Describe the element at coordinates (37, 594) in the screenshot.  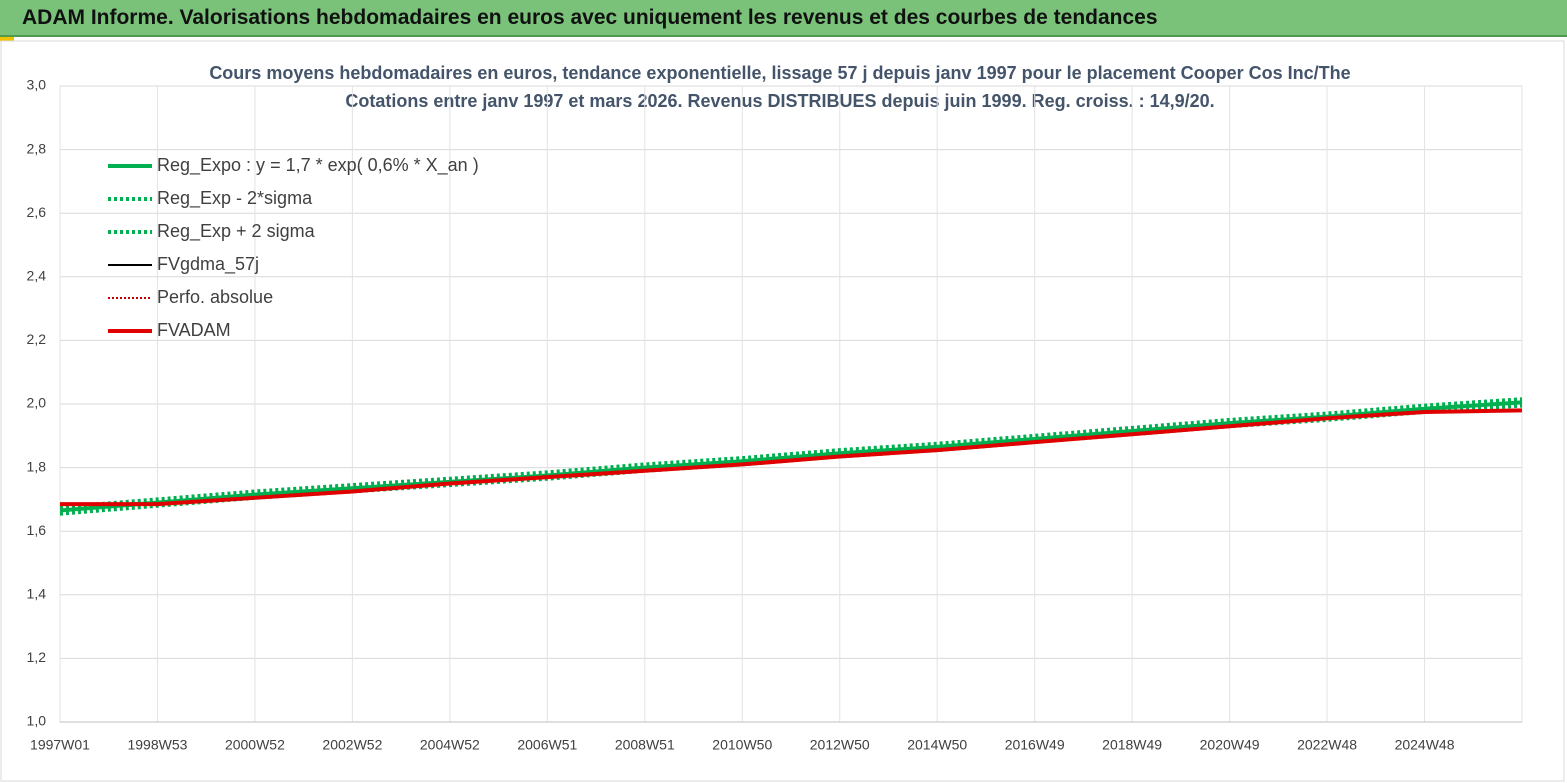
I see `y-tick-label: 1,4` at that location.